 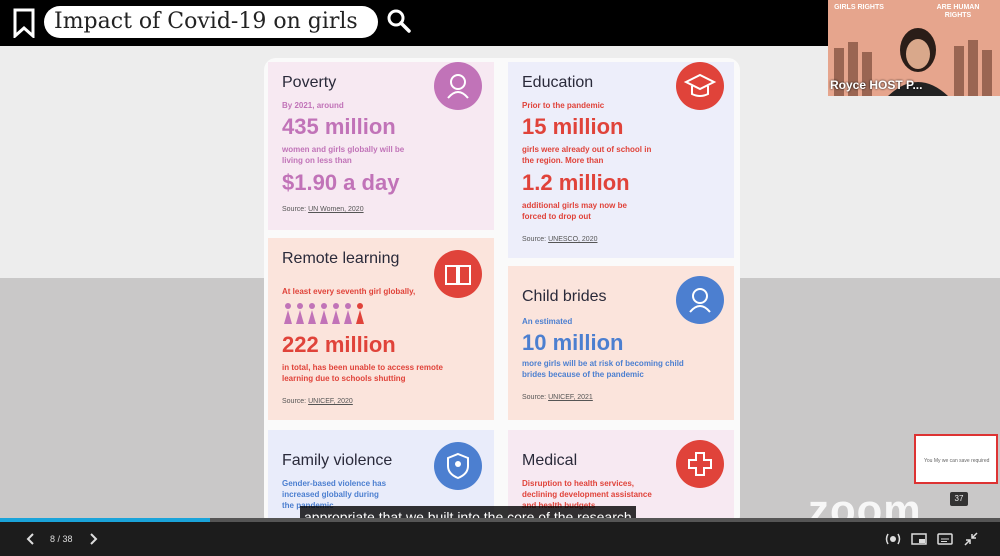 What do you see at coordinates (458, 274) in the screenshot?
I see `book-icon` at bounding box center [458, 274].